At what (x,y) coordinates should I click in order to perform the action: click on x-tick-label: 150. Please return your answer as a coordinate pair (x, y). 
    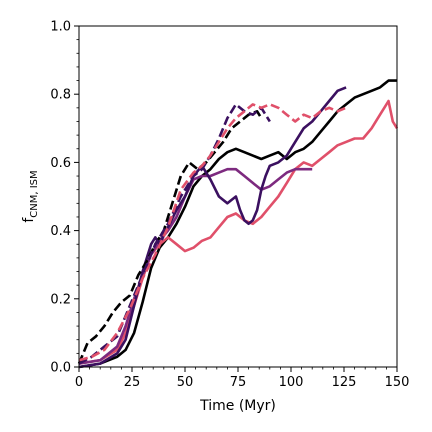
    Looking at the image, I should click on (397, 382).